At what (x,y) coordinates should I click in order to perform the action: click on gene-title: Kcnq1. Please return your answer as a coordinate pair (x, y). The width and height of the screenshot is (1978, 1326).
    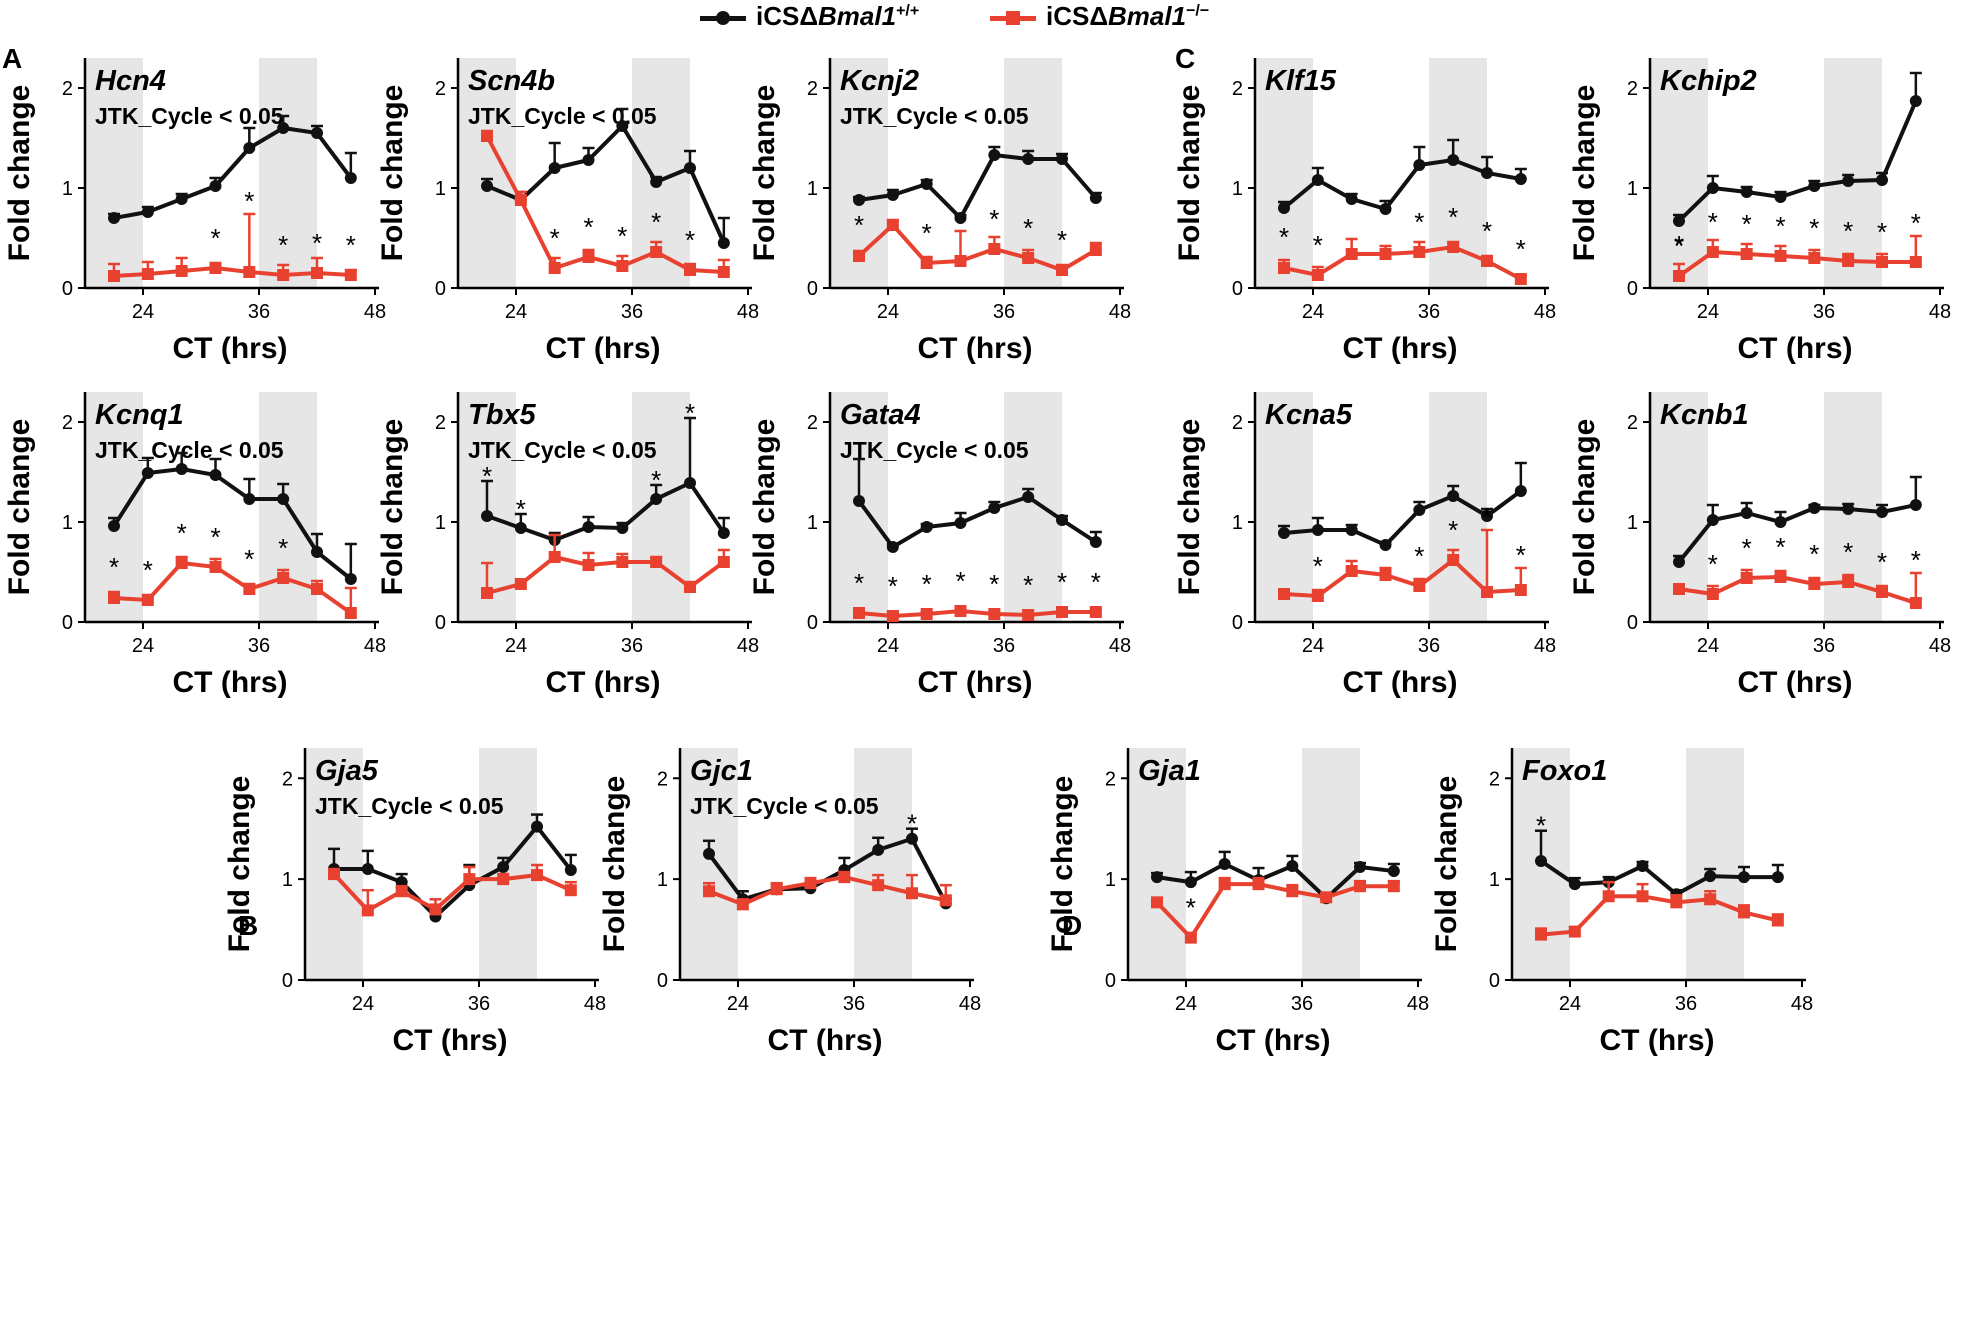
    Looking at the image, I should click on (139, 415).